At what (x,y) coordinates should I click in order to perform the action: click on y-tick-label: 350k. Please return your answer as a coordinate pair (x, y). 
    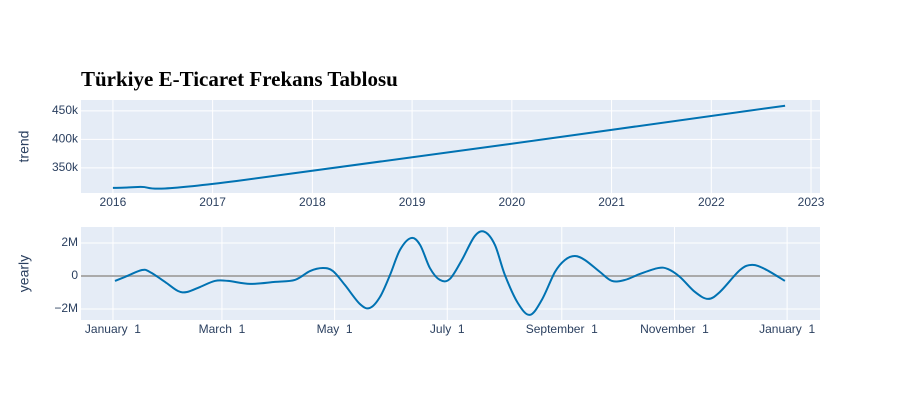
    Looking at the image, I should click on (65, 167).